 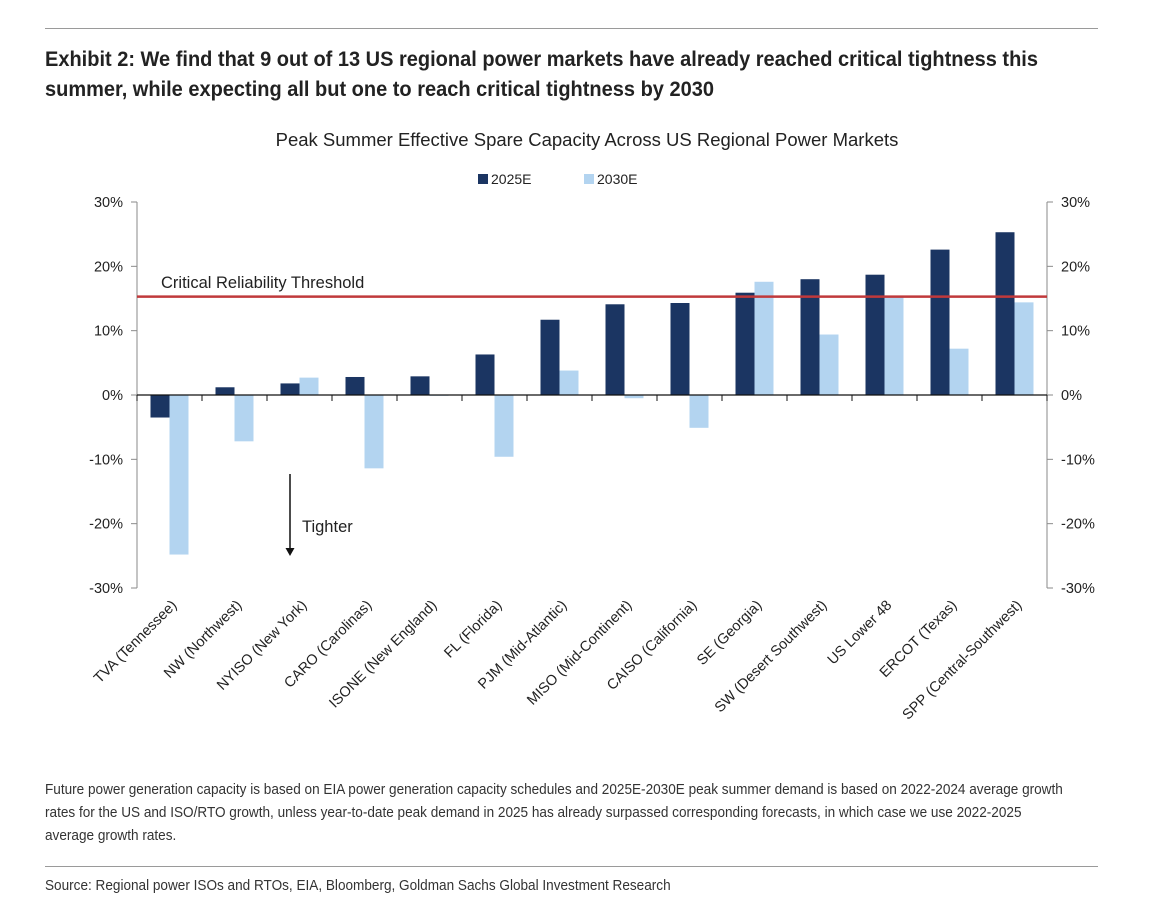 What do you see at coordinates (511, 179) in the screenshot?
I see `legend-label-2025e: 2025E` at bounding box center [511, 179].